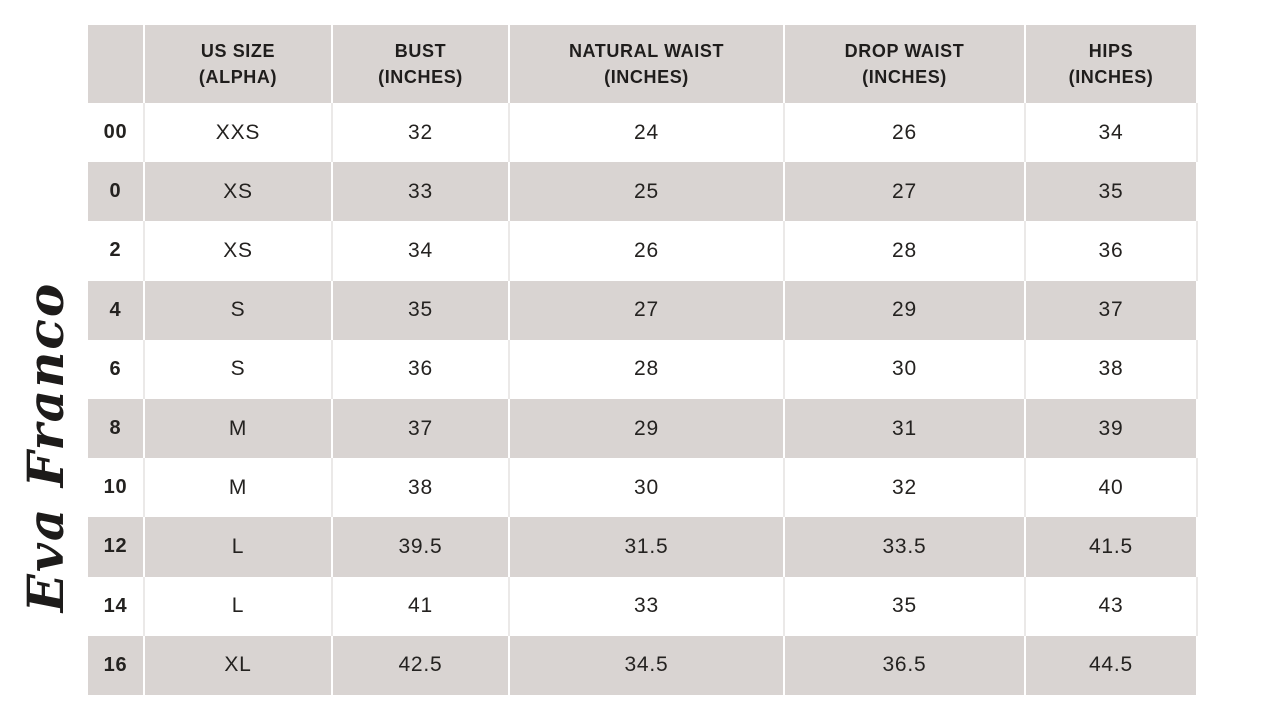  I want to click on us-size-cell: 6, so click(116, 369).